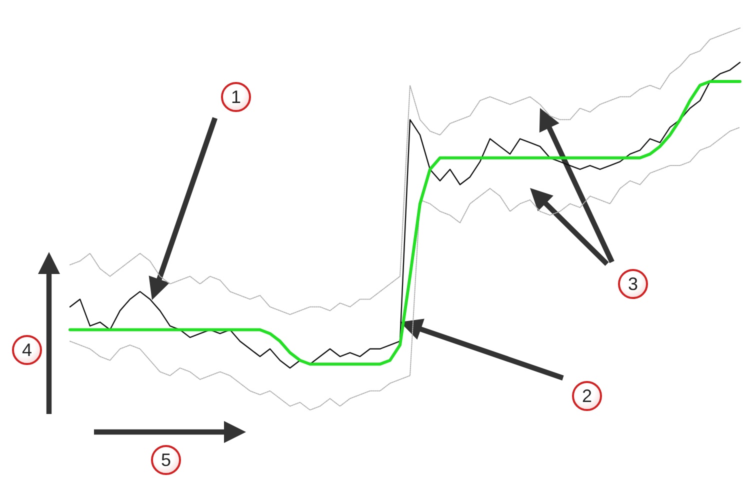 The height and width of the screenshot is (478, 743). Describe the element at coordinates (166, 460) in the screenshot. I see `text: 5` at that location.